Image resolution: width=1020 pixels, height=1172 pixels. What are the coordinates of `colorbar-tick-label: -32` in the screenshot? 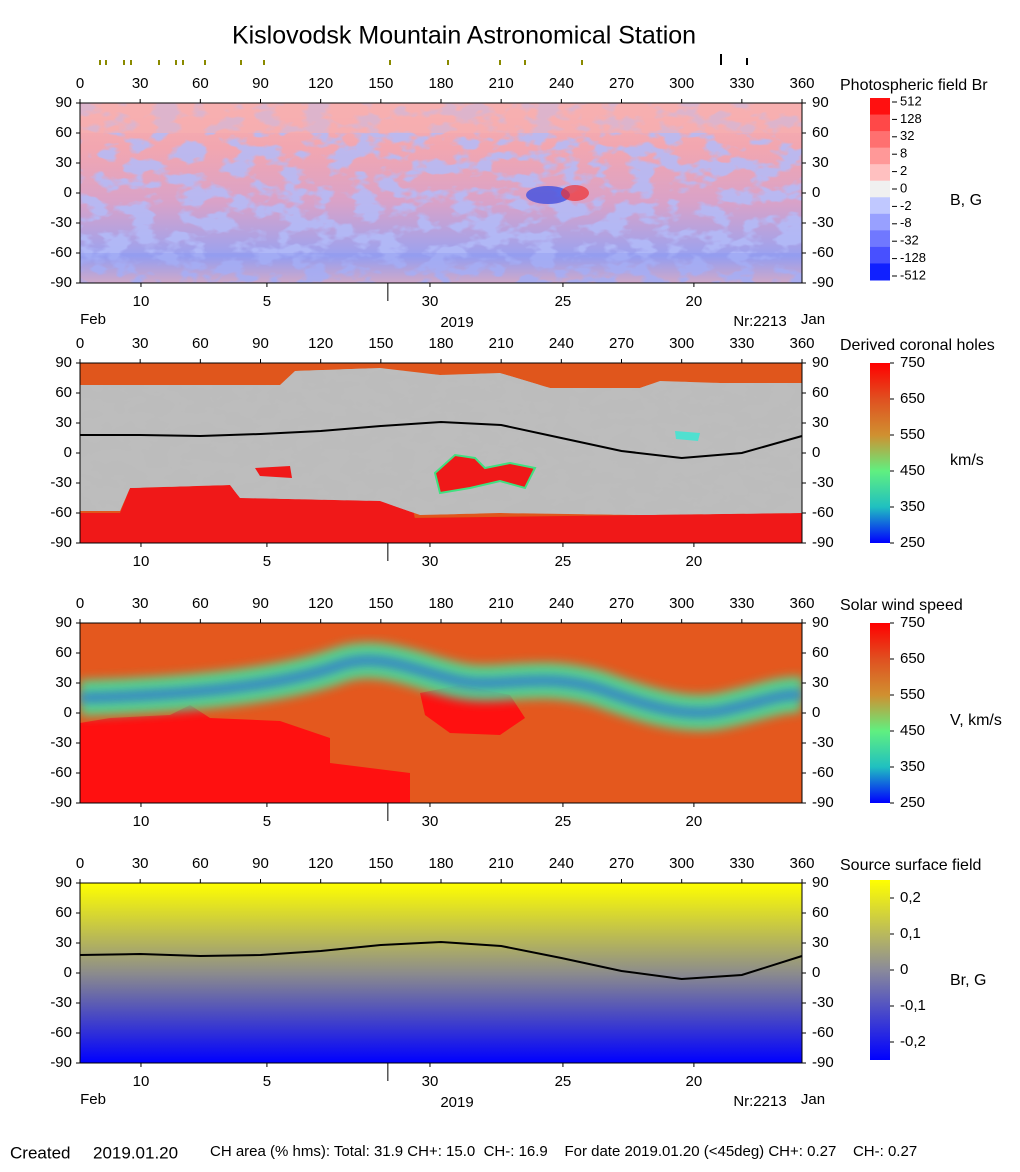 It's located at (909, 240).